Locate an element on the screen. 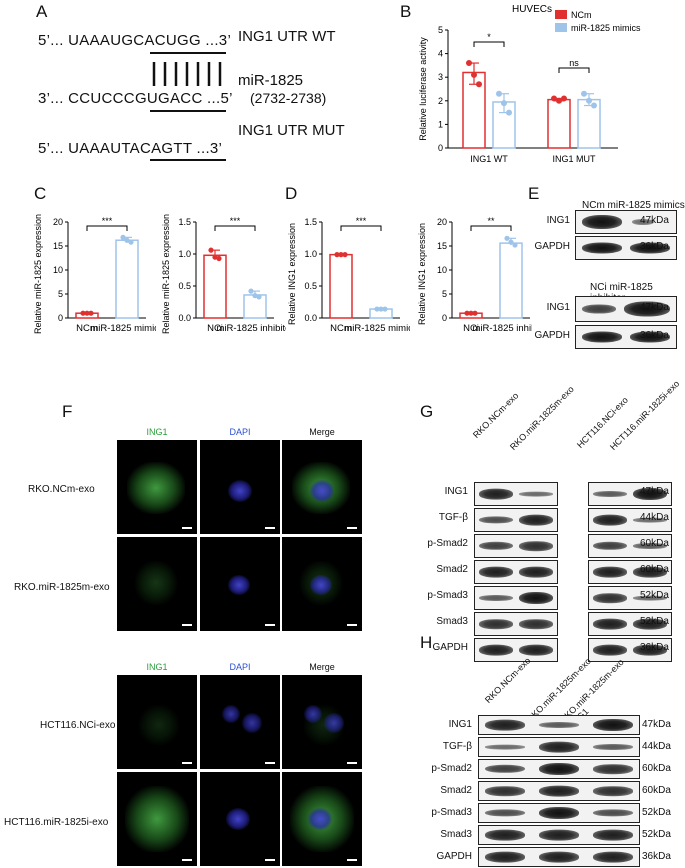 This screenshot has height=868, width=685. x-tick-label: NCm is located at coordinates (87, 328).